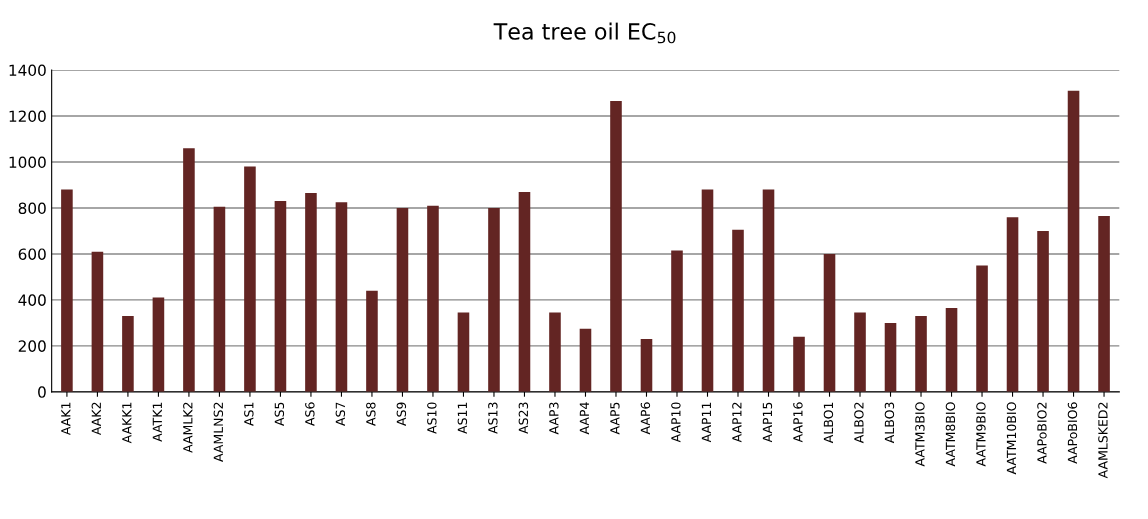 The image size is (1148, 519). Describe the element at coordinates (401, 414) in the screenshot. I see `x-tick-label: AS9` at that location.